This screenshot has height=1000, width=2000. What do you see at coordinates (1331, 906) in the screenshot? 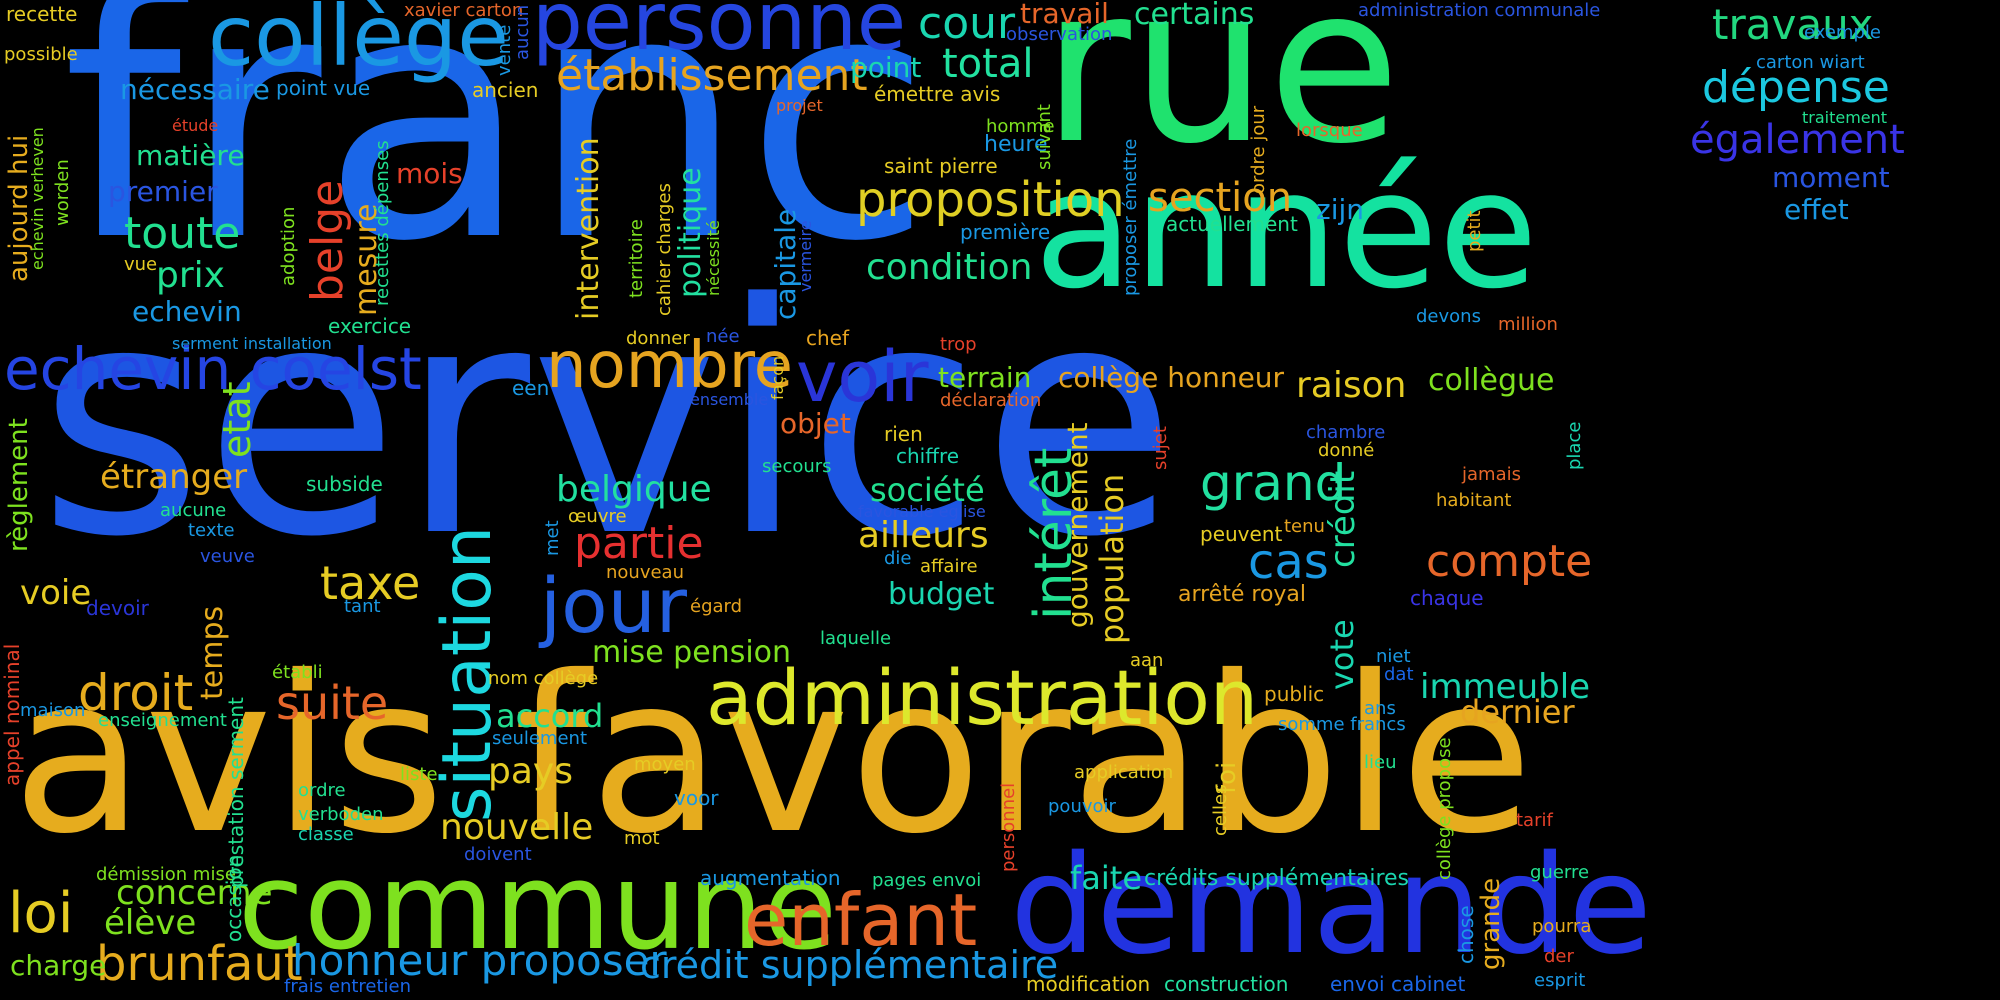
I see `word-demande: demande` at bounding box center [1331, 906].